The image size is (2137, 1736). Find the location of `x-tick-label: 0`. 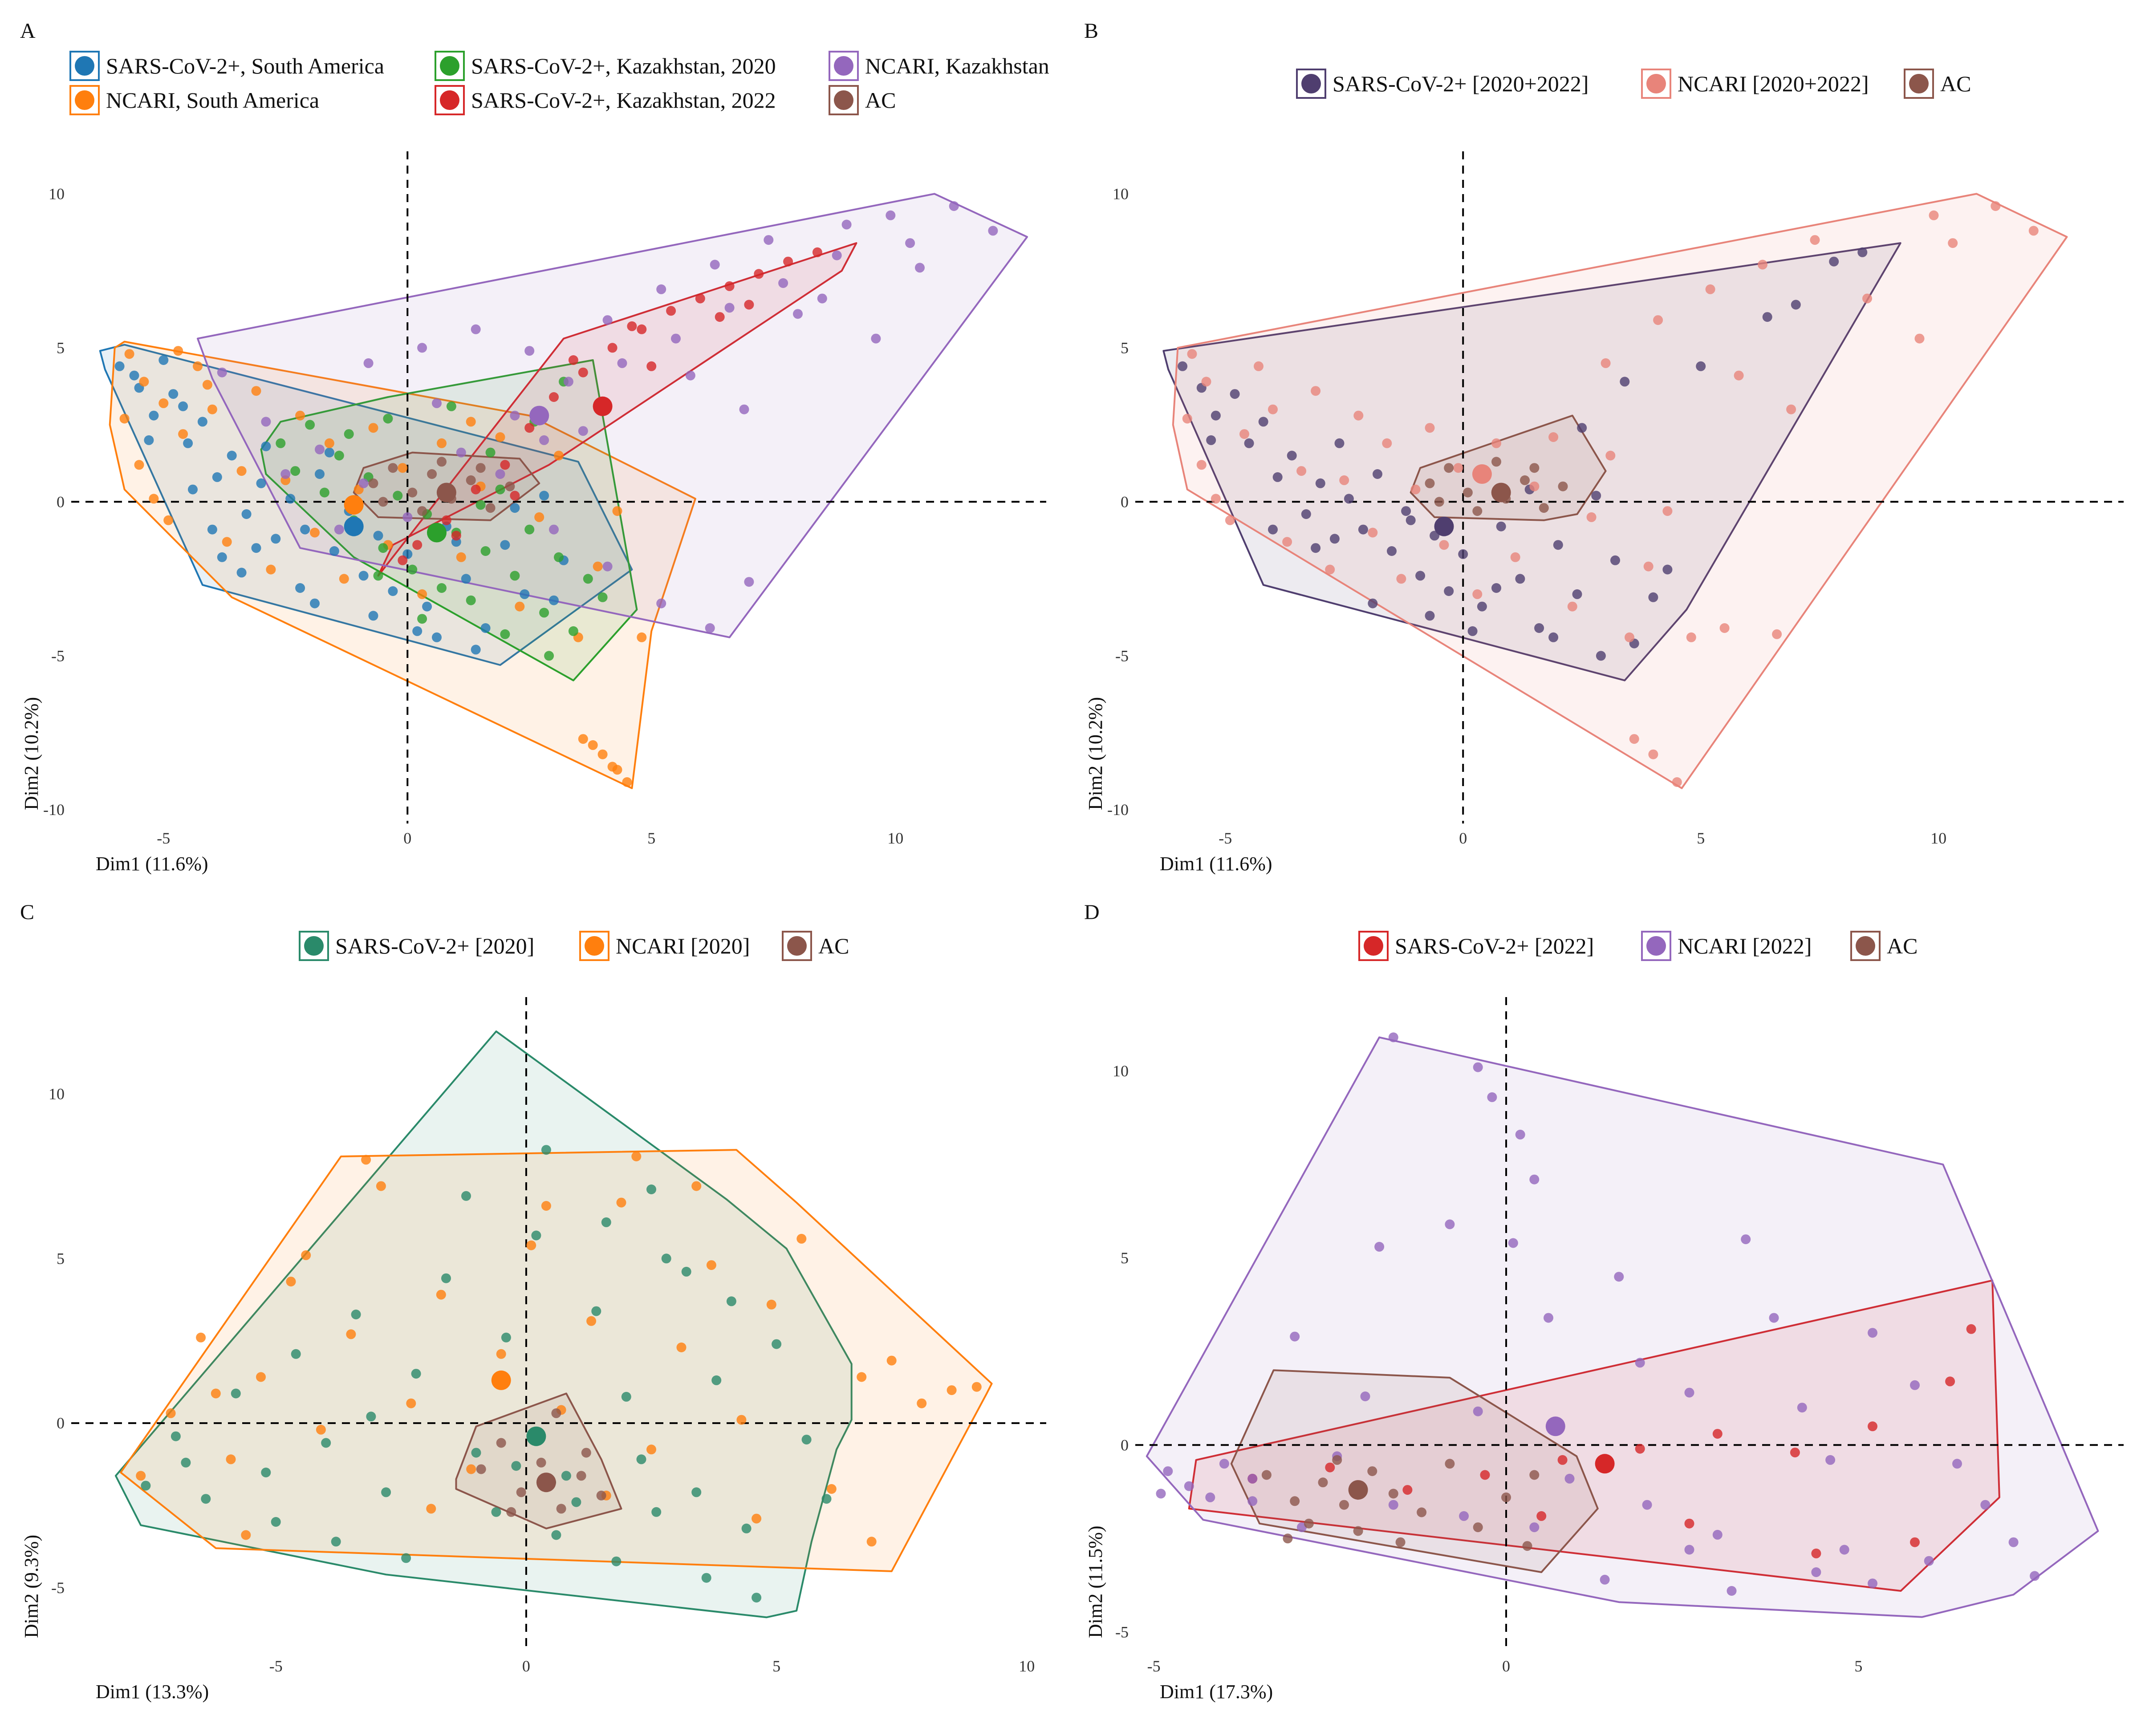

x-tick-label: 0 is located at coordinates (1506, 1666).